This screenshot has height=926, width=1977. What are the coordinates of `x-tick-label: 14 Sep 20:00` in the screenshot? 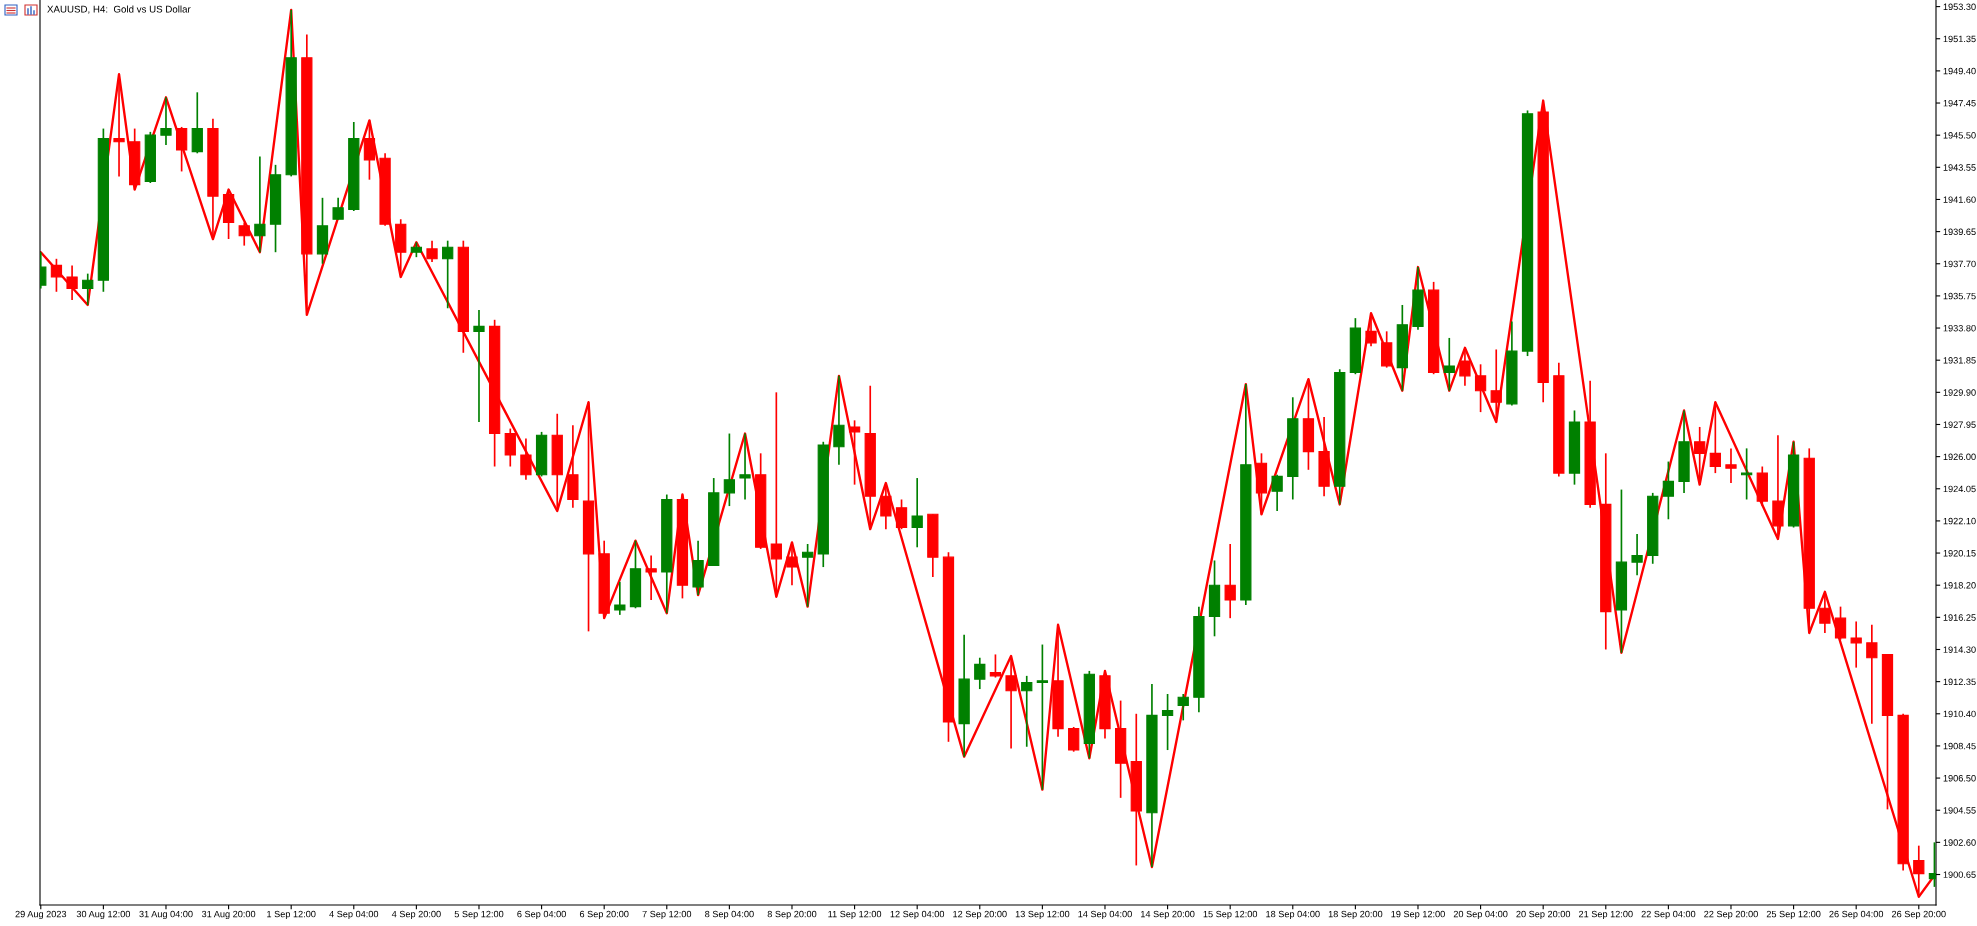 It's located at (1168, 915).